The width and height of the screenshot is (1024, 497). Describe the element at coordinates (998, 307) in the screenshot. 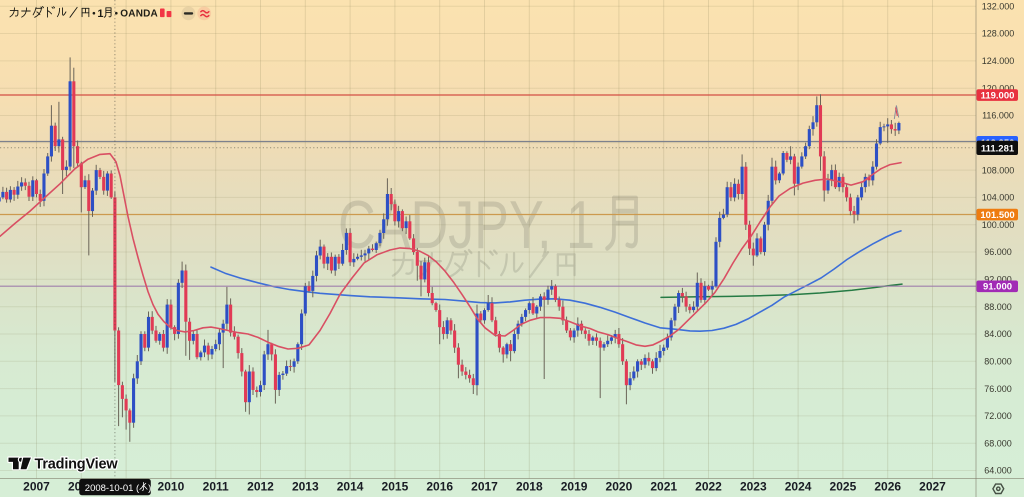

I see `svg-text: 88.000` at that location.